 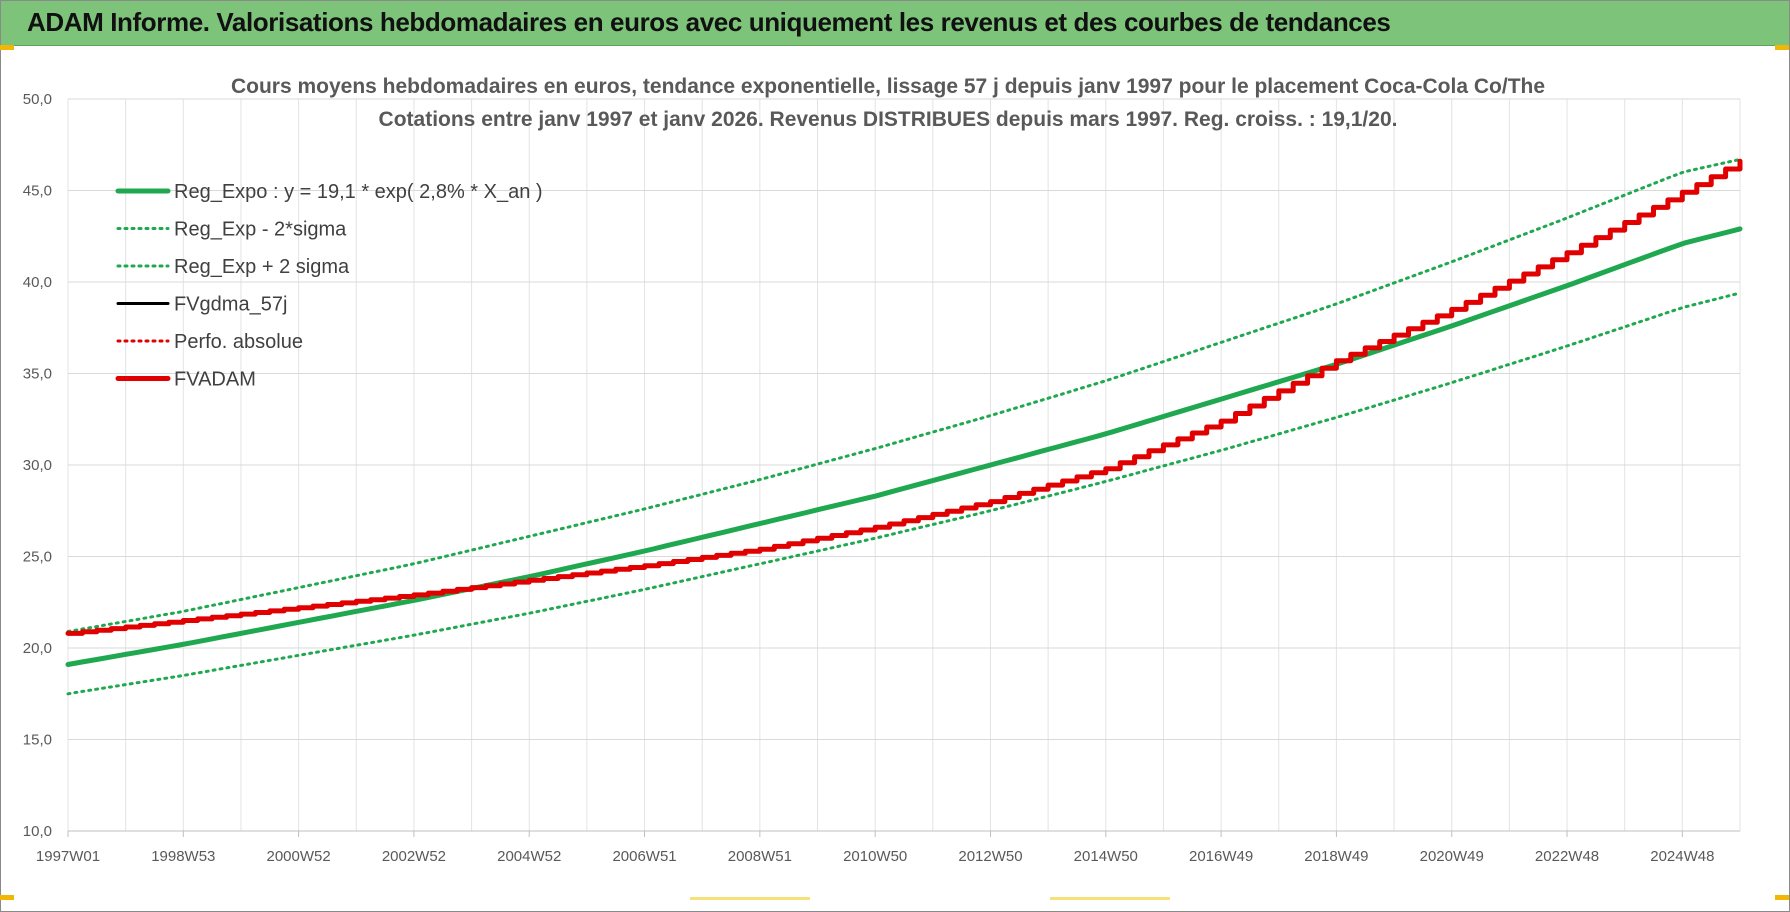 I want to click on x-tick-label: 2016W49, so click(x=1221, y=856).